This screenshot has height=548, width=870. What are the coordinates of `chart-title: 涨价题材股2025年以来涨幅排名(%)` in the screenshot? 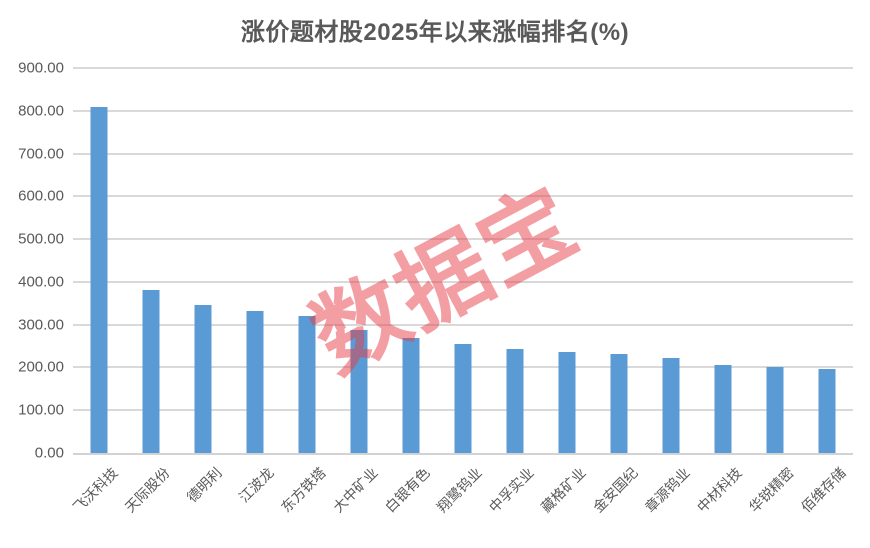 It's located at (435, 32).